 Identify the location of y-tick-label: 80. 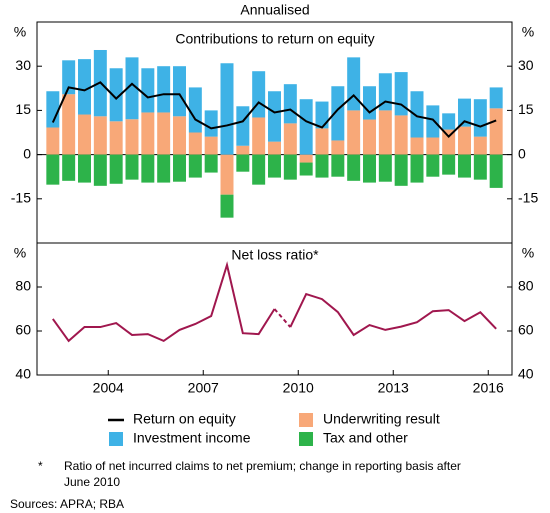
(526, 286).